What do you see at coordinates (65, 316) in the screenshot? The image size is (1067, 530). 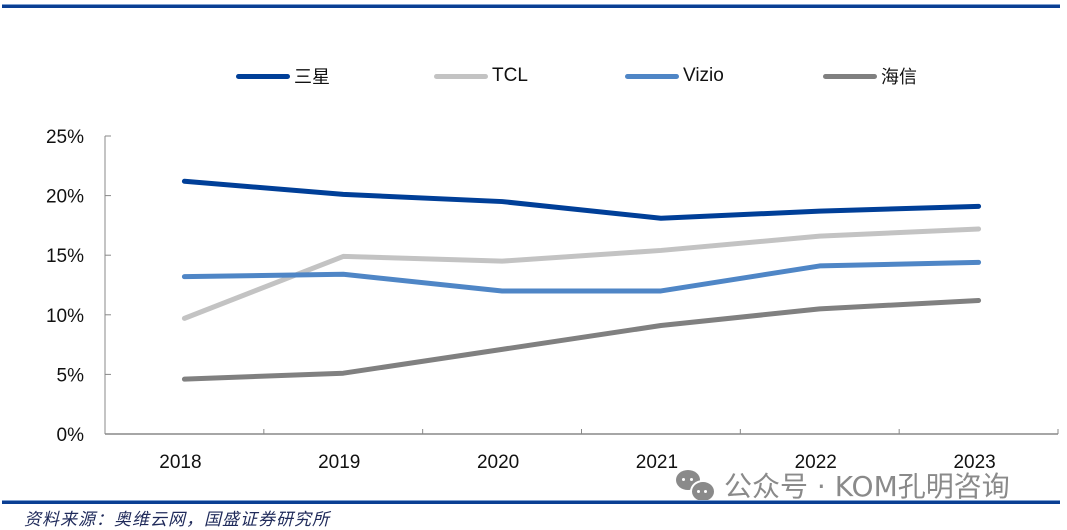 I see `y-tick-label: 10%` at bounding box center [65, 316].